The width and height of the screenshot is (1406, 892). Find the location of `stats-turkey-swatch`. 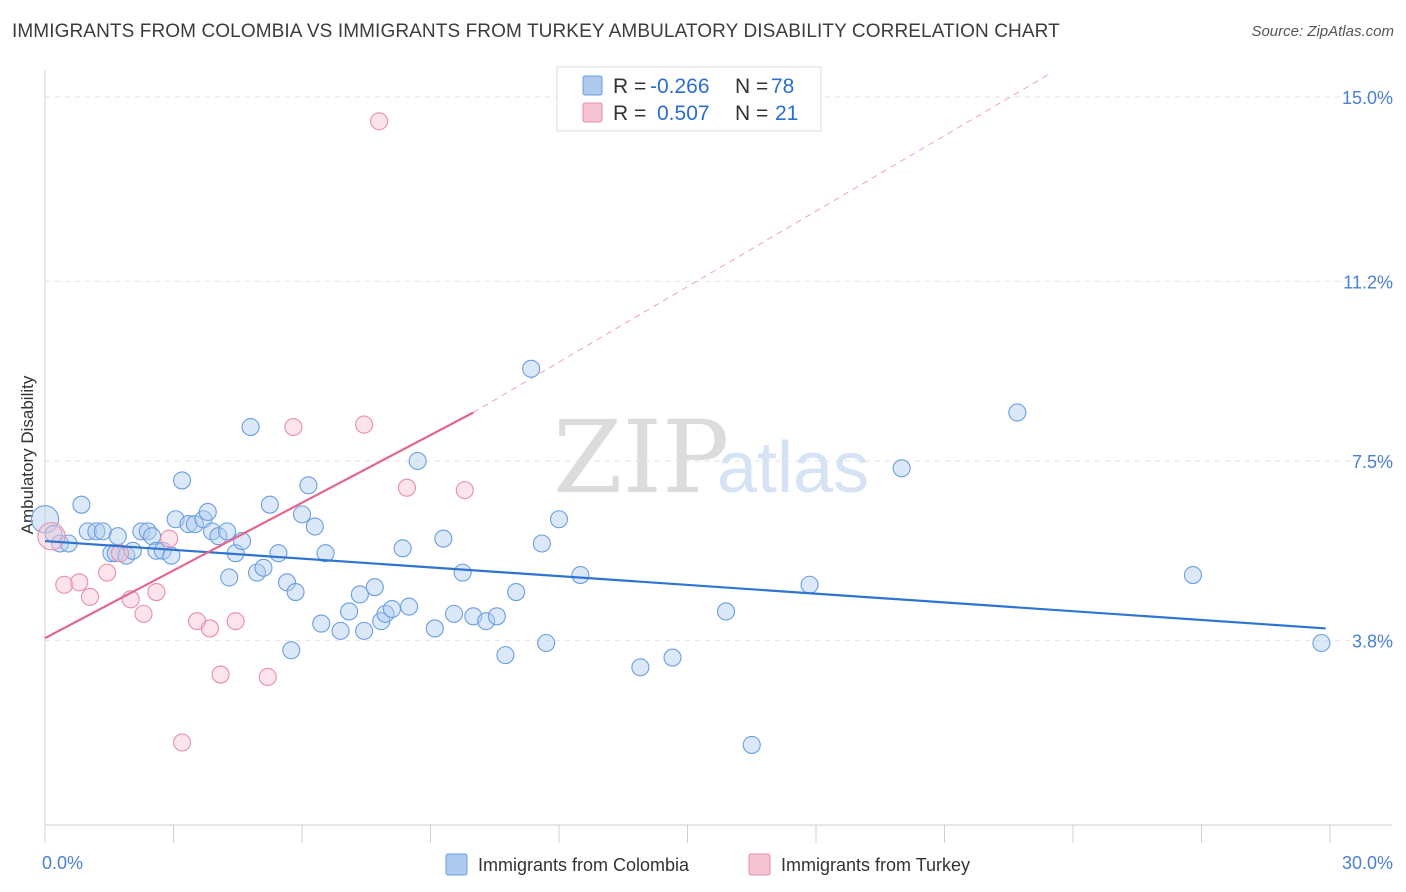

stats-turkey-swatch is located at coordinates (592, 112).